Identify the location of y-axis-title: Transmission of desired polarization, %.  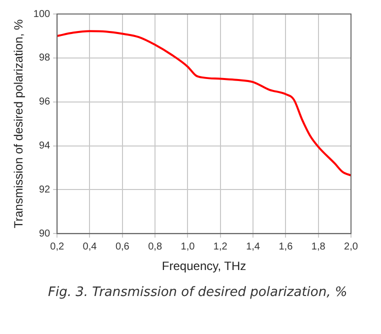
(19, 123).